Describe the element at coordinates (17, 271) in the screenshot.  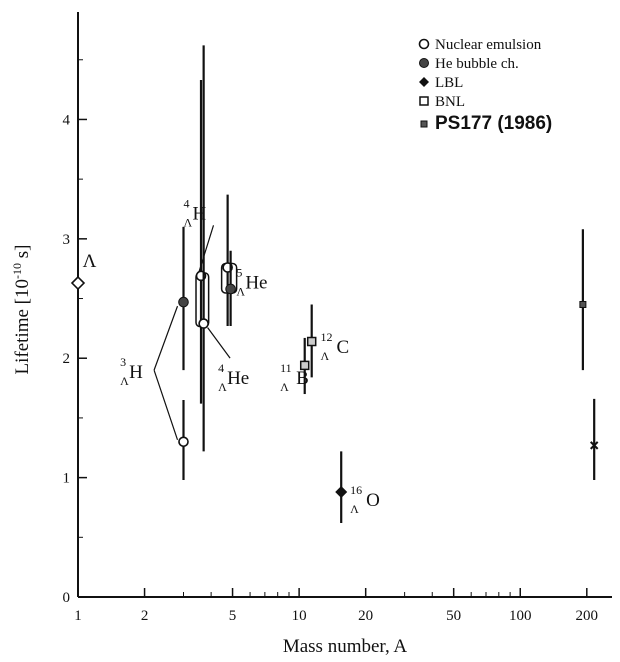
I see `y-axis-title-exponent: -10` at that location.